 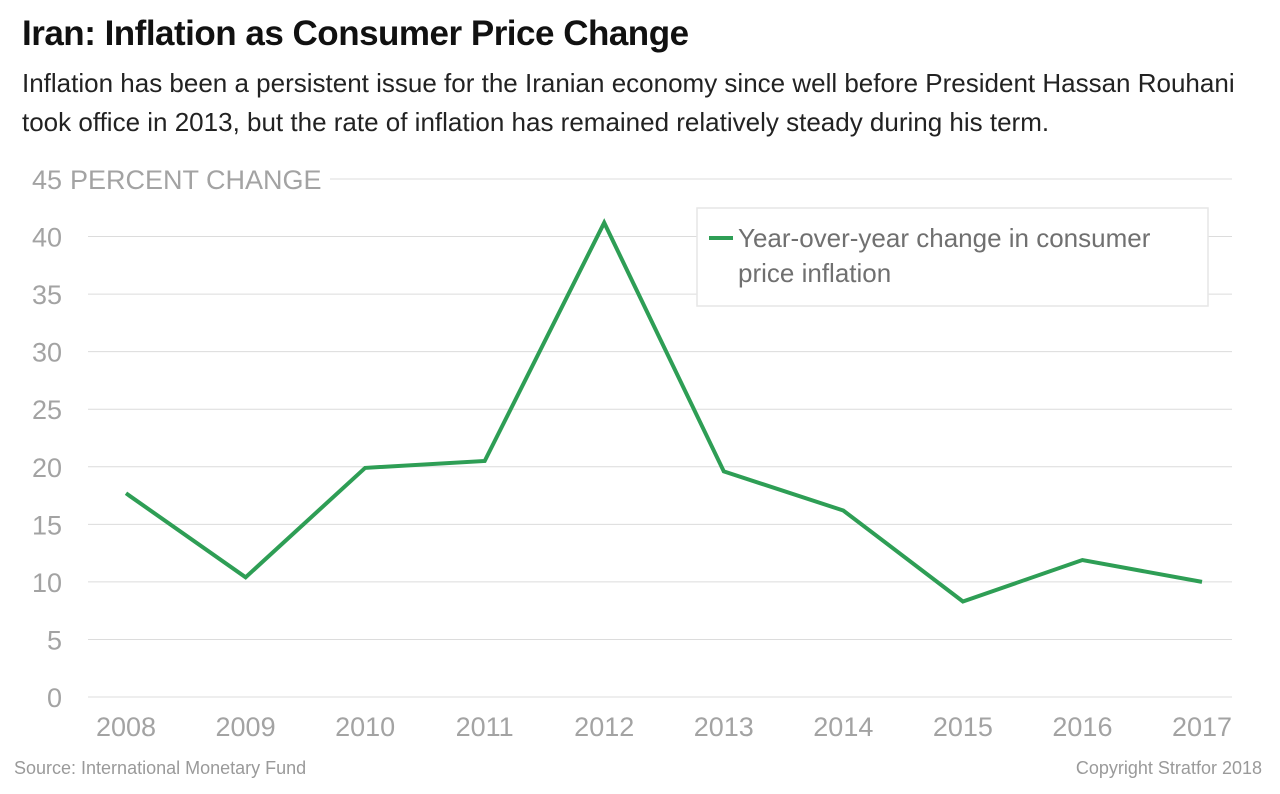 What do you see at coordinates (246, 727) in the screenshot?
I see `x-tick-label: 2009` at bounding box center [246, 727].